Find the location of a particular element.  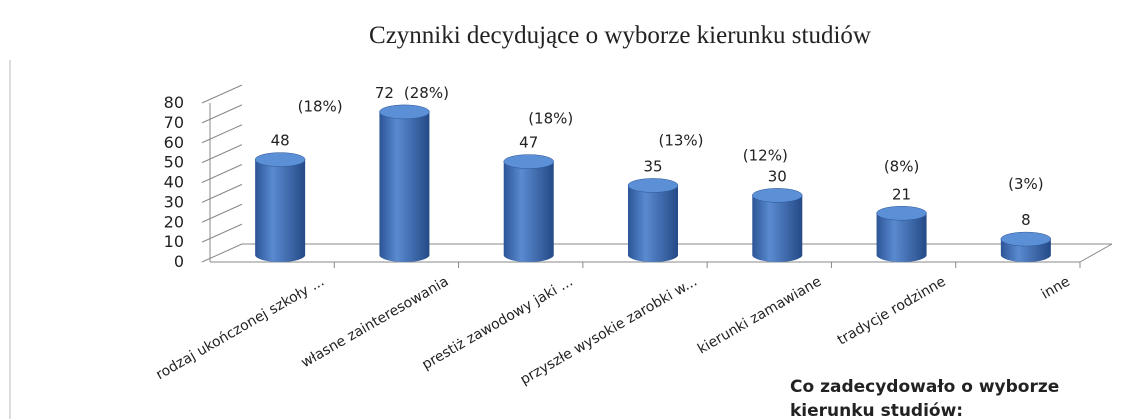

value-label: 21 is located at coordinates (901, 194).